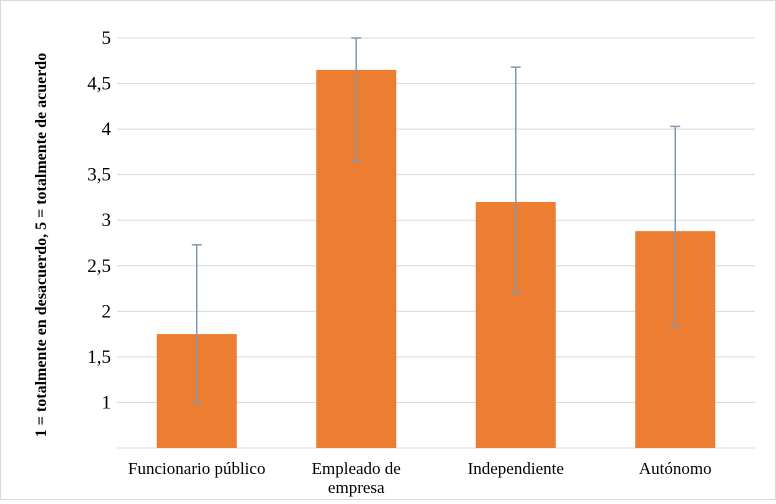  I want to click on x-category-label: Funcionario público, so click(196, 468).